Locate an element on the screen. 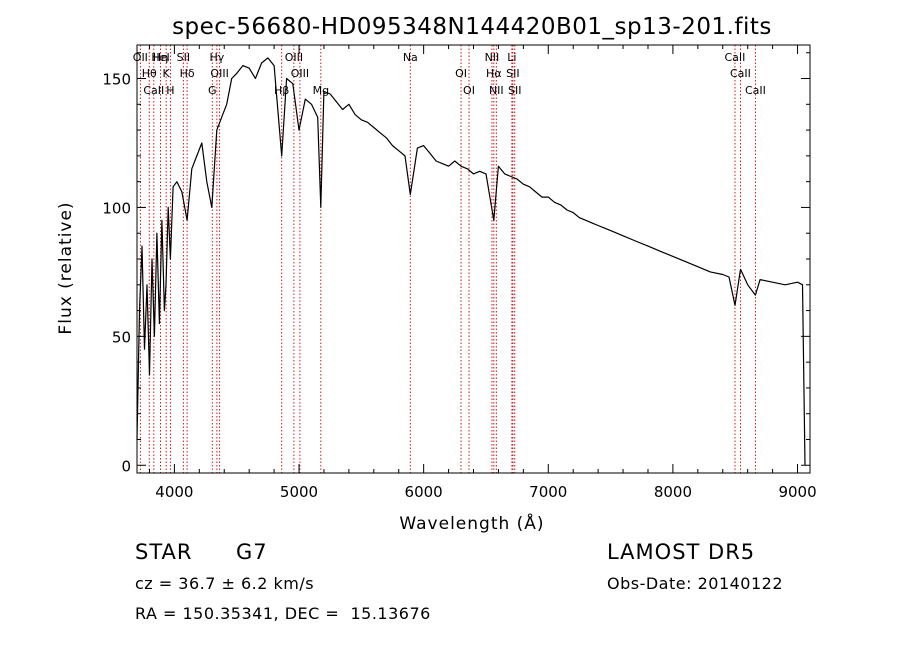 This screenshot has height=649, width=900. spectral-line-label: K is located at coordinates (167, 73).